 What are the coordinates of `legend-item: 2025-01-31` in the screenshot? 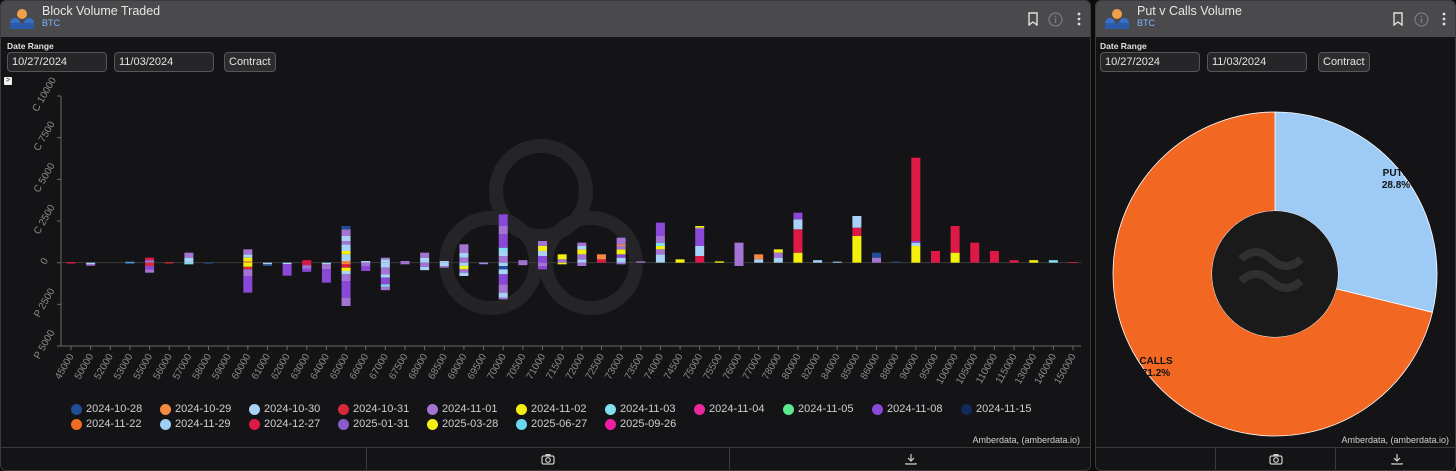 It's located at (373, 424).